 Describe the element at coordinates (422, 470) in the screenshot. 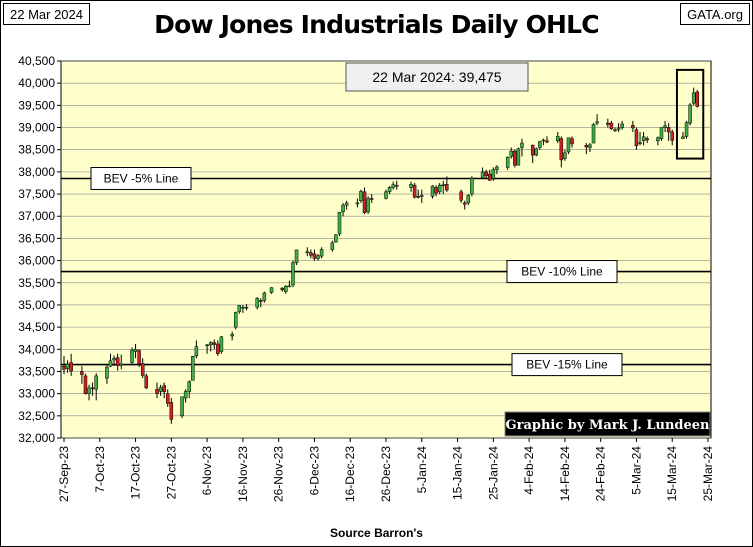

I see `x-tick-label: 5-Jan-24` at that location.